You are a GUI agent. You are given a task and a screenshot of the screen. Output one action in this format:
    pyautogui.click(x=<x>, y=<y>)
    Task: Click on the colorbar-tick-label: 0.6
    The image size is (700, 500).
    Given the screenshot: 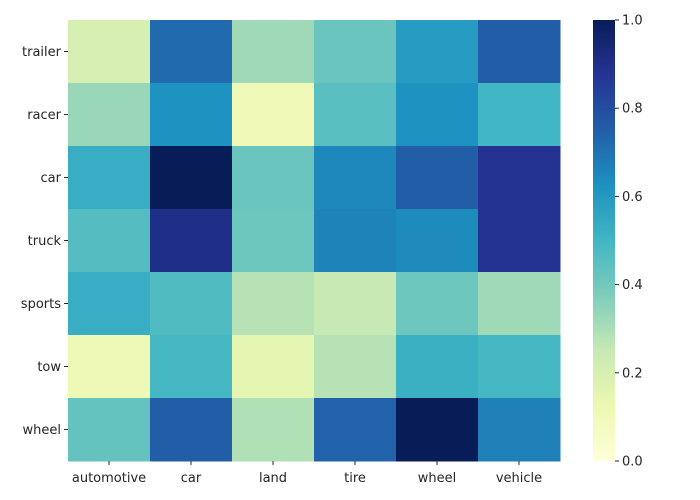 What is the action you would take?
    pyautogui.click(x=632, y=197)
    